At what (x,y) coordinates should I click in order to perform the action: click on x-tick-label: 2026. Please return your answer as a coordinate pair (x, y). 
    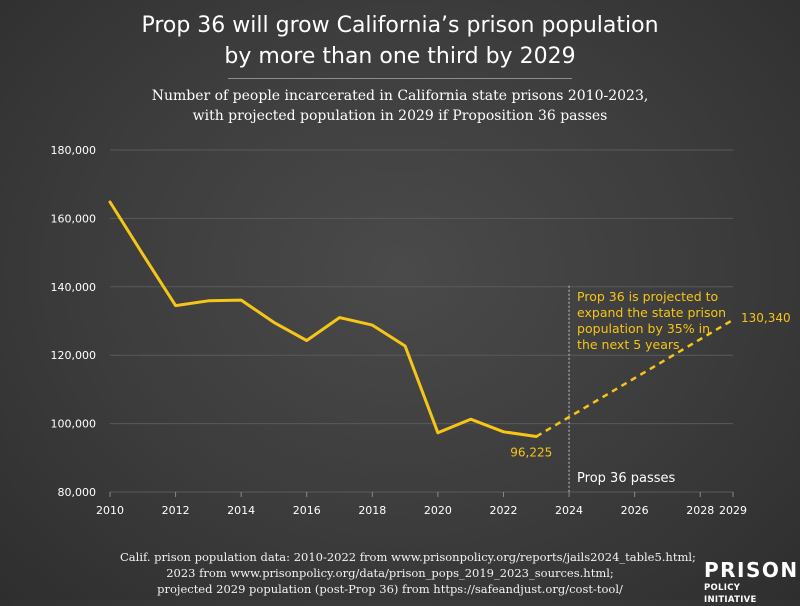
    Looking at the image, I should click on (635, 510).